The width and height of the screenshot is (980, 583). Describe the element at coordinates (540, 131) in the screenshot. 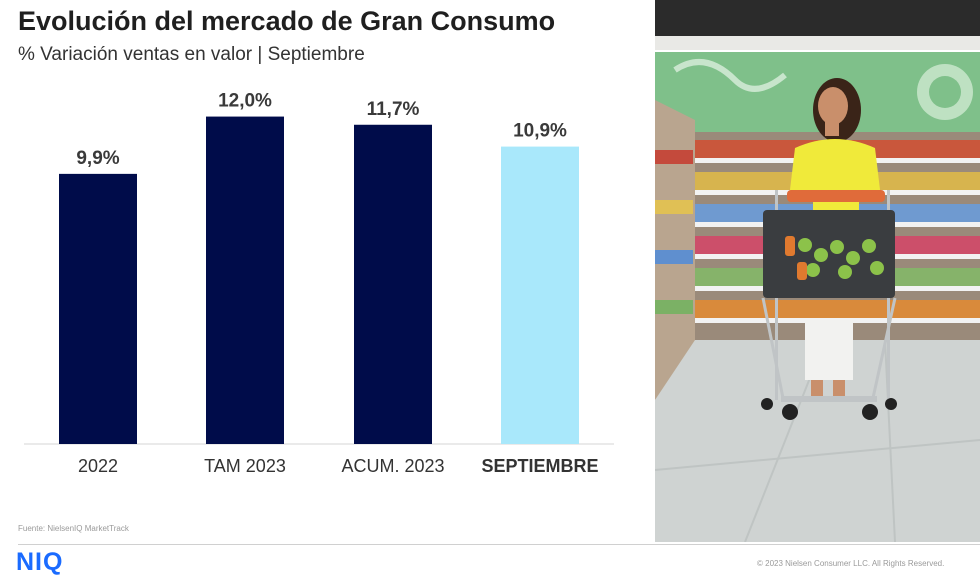

I see `data-label-4: 10,9%` at that location.